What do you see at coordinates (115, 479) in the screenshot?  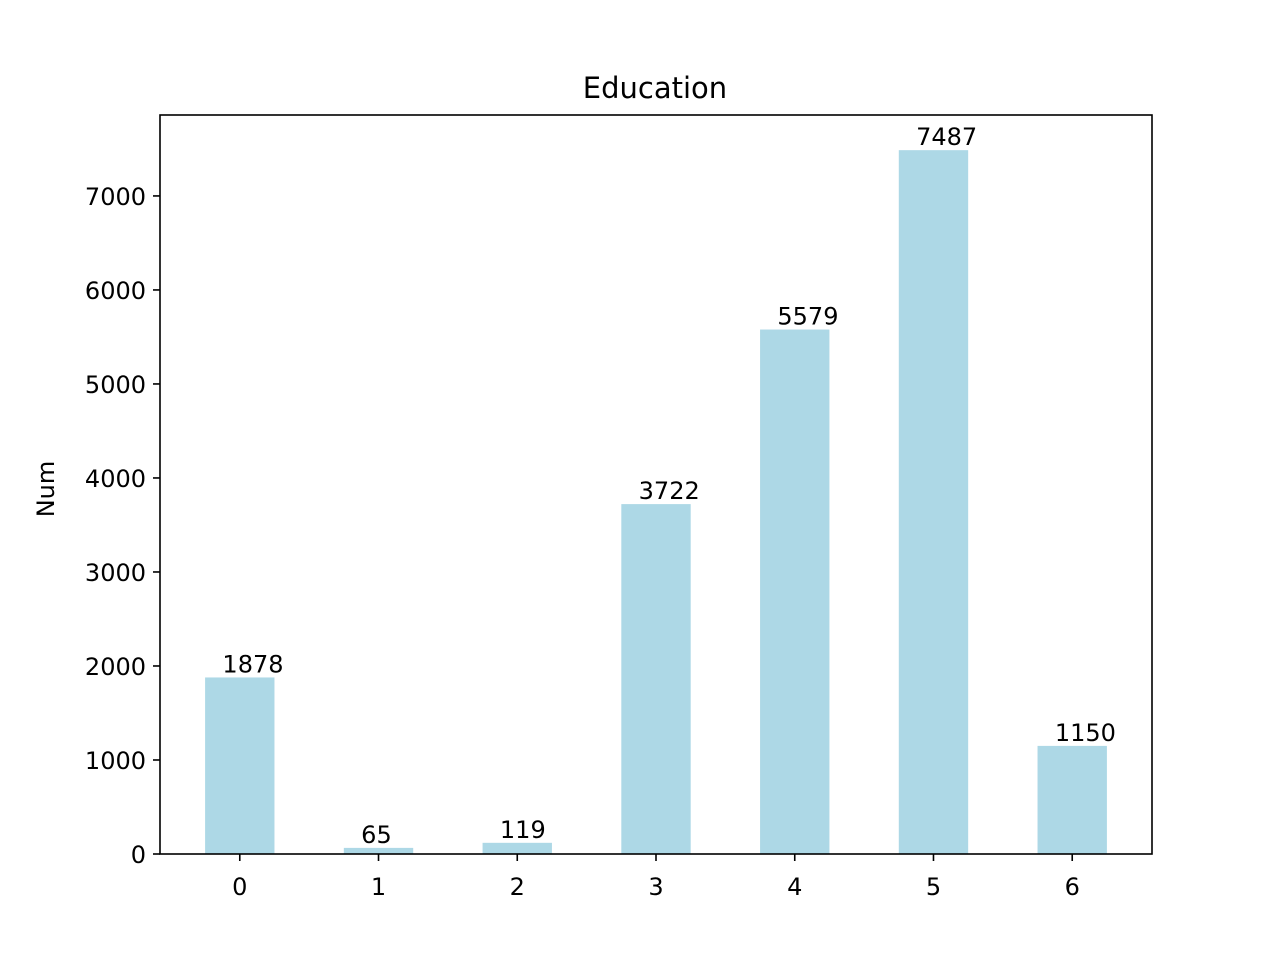 I see `y-tick-label-4000: 4000` at bounding box center [115, 479].